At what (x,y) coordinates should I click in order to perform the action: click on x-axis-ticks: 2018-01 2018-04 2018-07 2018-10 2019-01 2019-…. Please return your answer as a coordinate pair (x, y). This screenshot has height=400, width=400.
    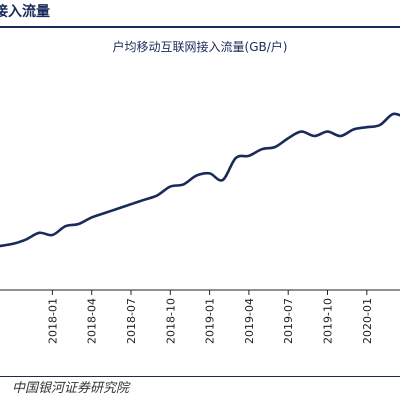
    Looking at the image, I should click on (210, 317).